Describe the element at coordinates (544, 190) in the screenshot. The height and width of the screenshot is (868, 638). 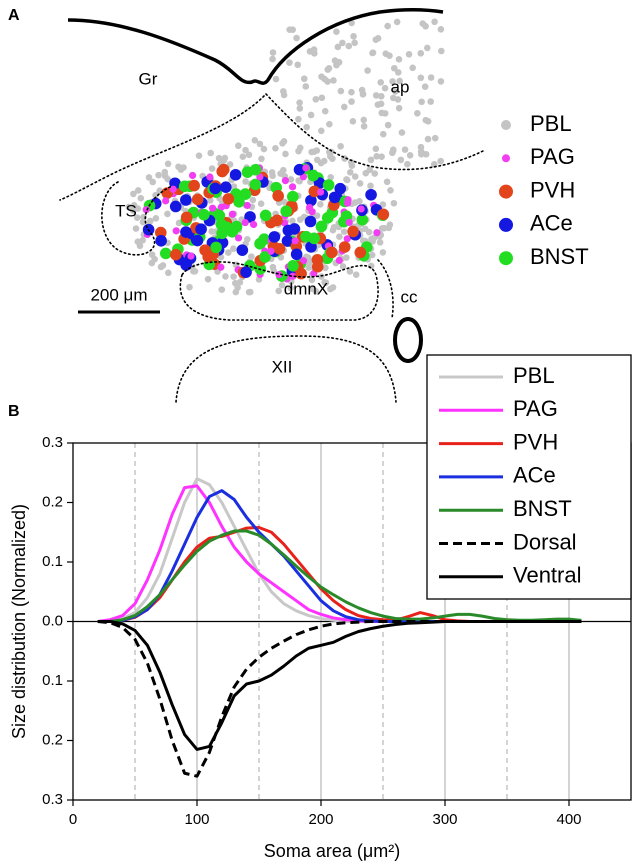
I see `diagram-legend: PBL PAG PVH ACe BNST` at that location.